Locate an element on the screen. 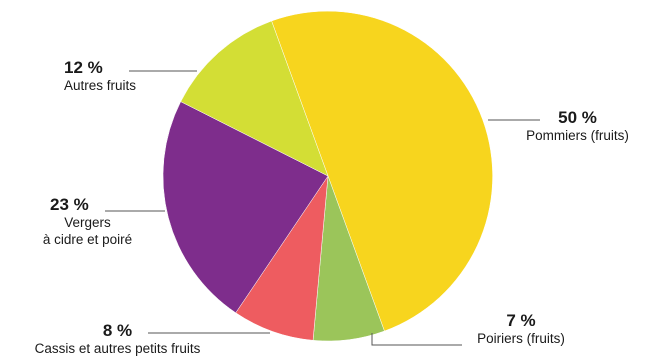  slice-label-cidre: 23 % Vergers à cidre et poiré is located at coordinates (87, 221).